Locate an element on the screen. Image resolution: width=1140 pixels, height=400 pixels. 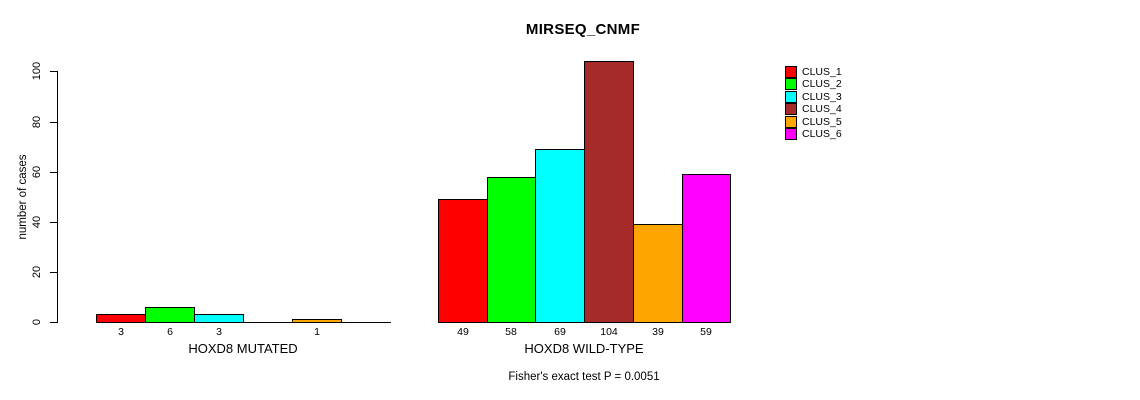
bar-value-label: 39 is located at coordinates (658, 332).